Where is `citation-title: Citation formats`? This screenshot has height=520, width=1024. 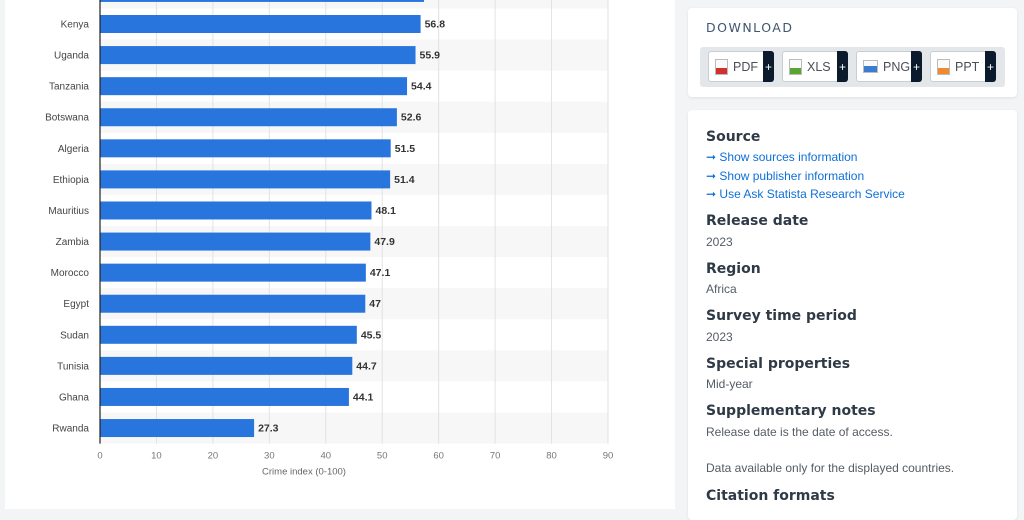 citation-title: Citation formats is located at coordinates (770, 496).